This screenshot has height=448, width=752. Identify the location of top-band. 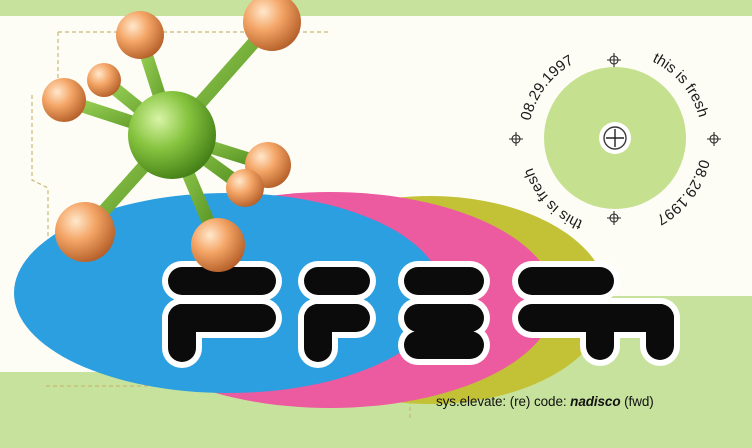
(376, 8).